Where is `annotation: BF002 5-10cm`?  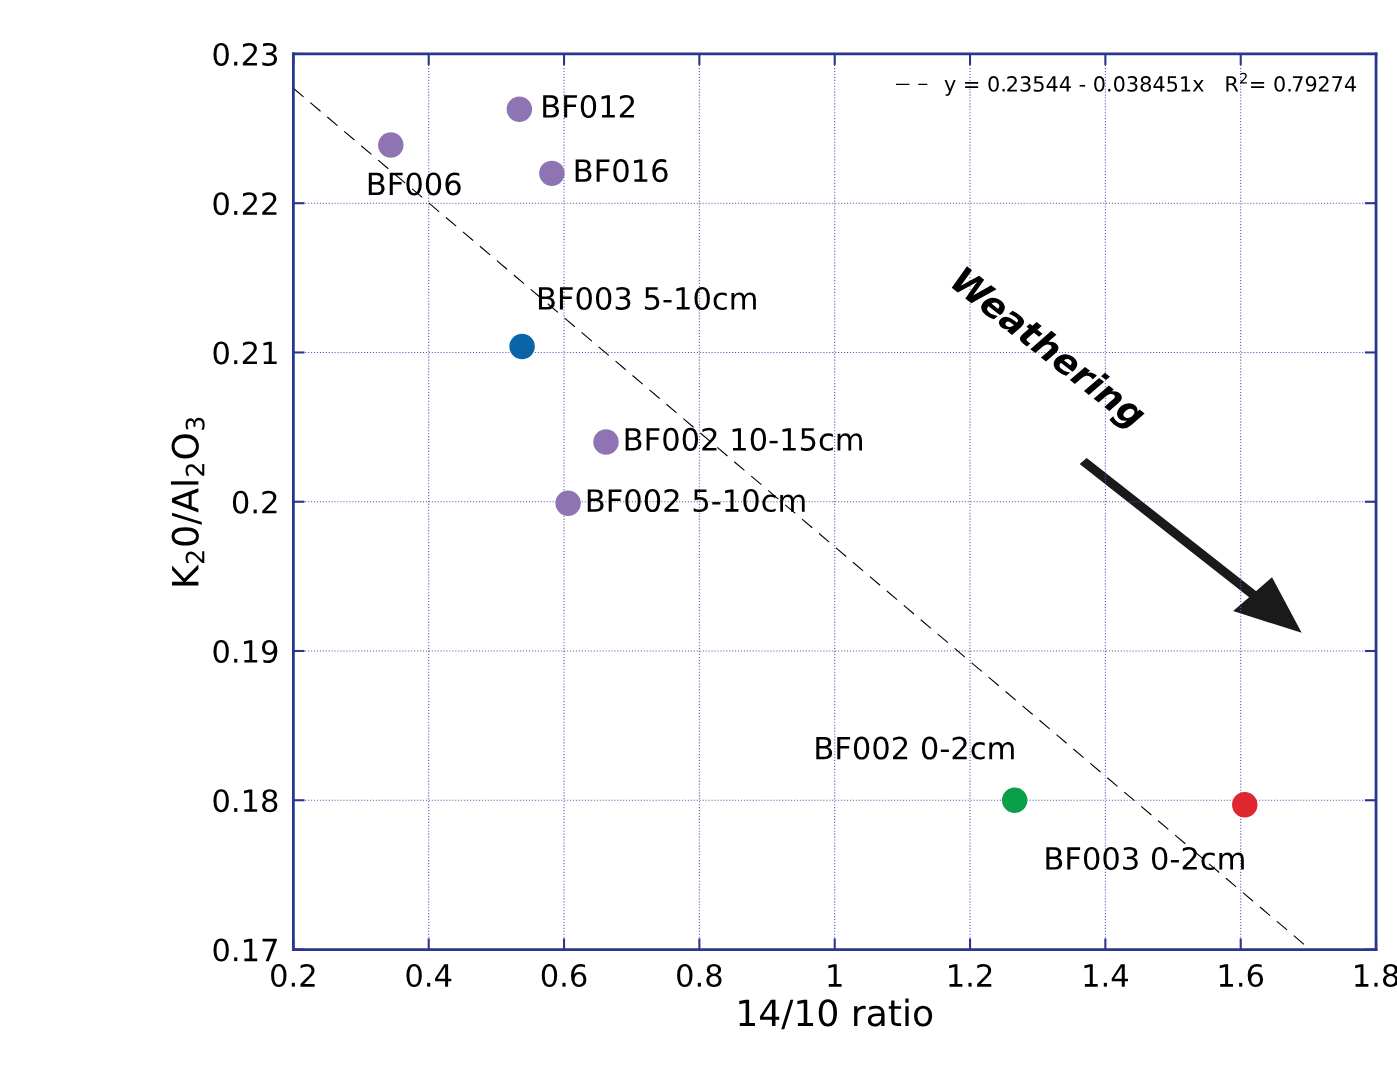 annotation: BF002 5-10cm is located at coordinates (696, 500).